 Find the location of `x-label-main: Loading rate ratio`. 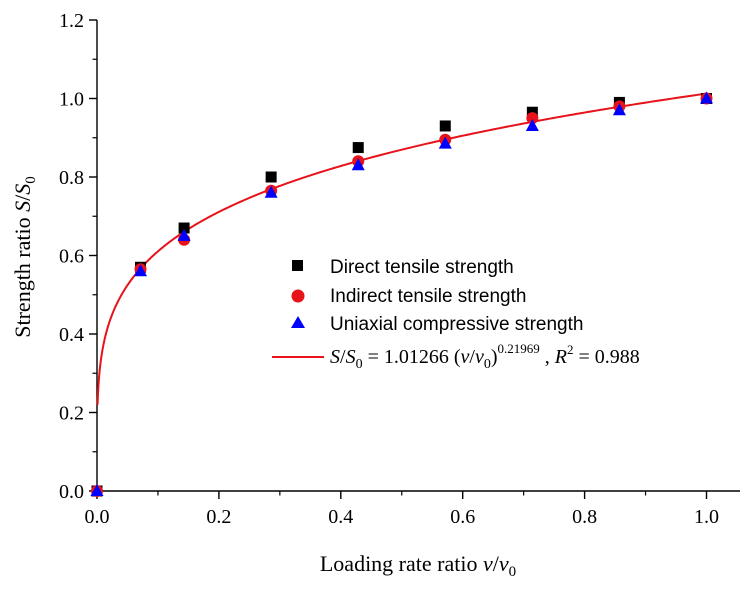

x-label-main: Loading rate ratio is located at coordinates (401, 563).